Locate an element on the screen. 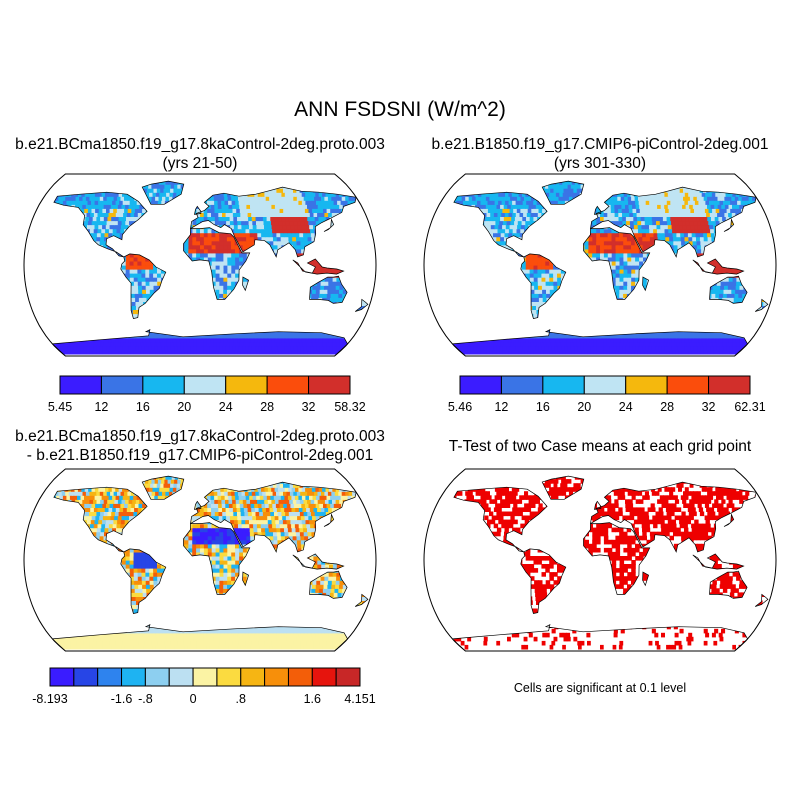 This screenshot has width=800, height=800. colorbar-case2-label: 12 is located at coordinates (501, 407).